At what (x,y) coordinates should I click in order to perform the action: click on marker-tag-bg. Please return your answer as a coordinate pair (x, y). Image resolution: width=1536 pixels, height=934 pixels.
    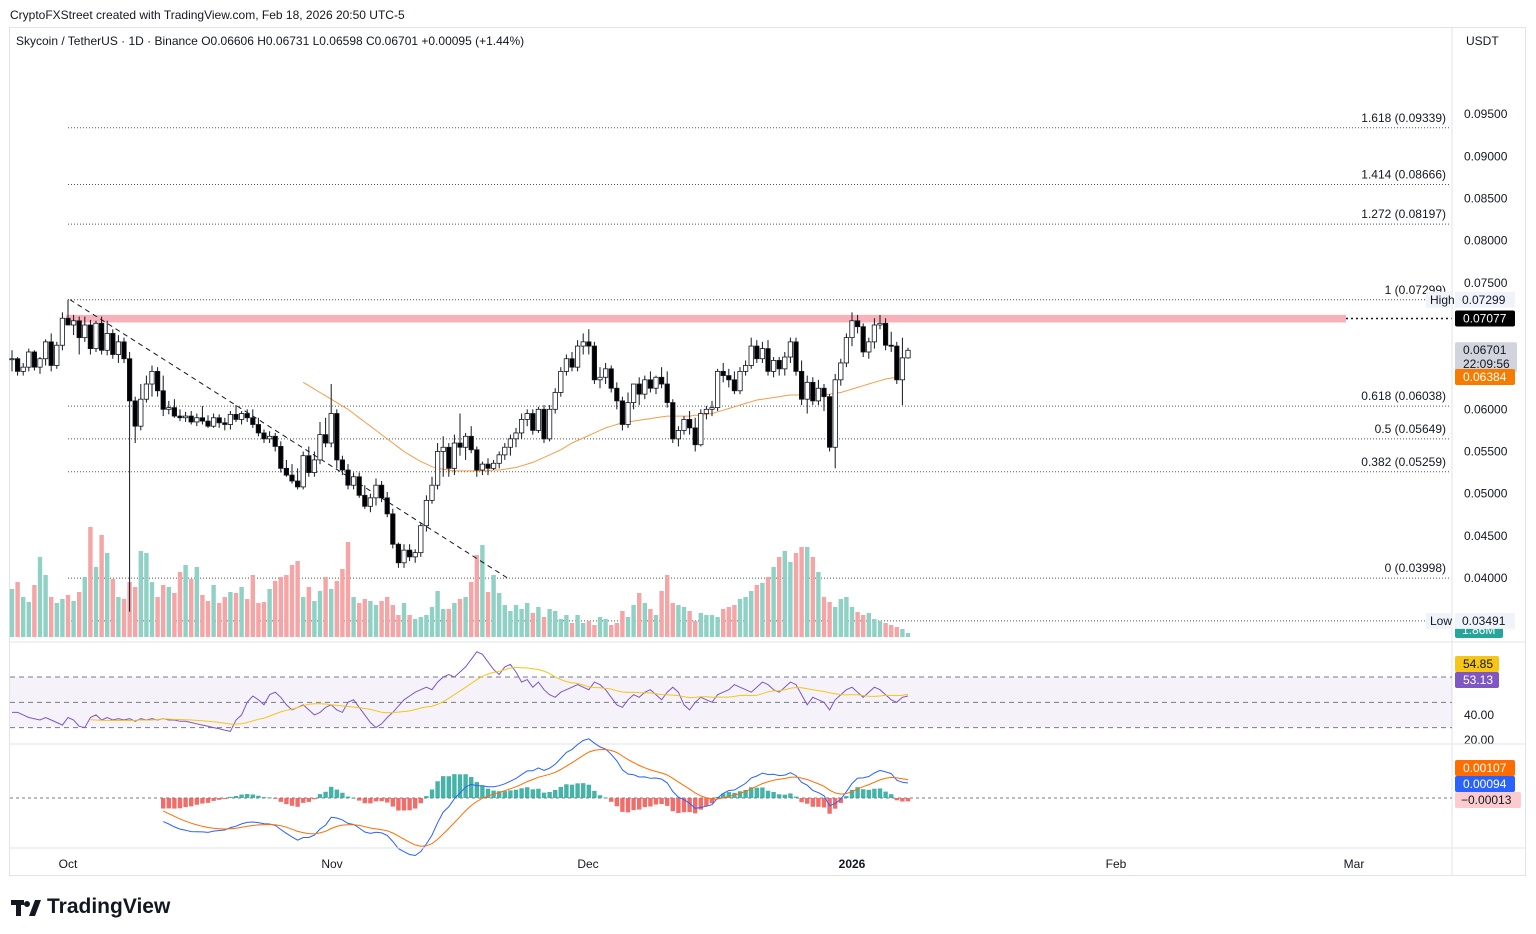
    Looking at the image, I should click on (1439, 620).